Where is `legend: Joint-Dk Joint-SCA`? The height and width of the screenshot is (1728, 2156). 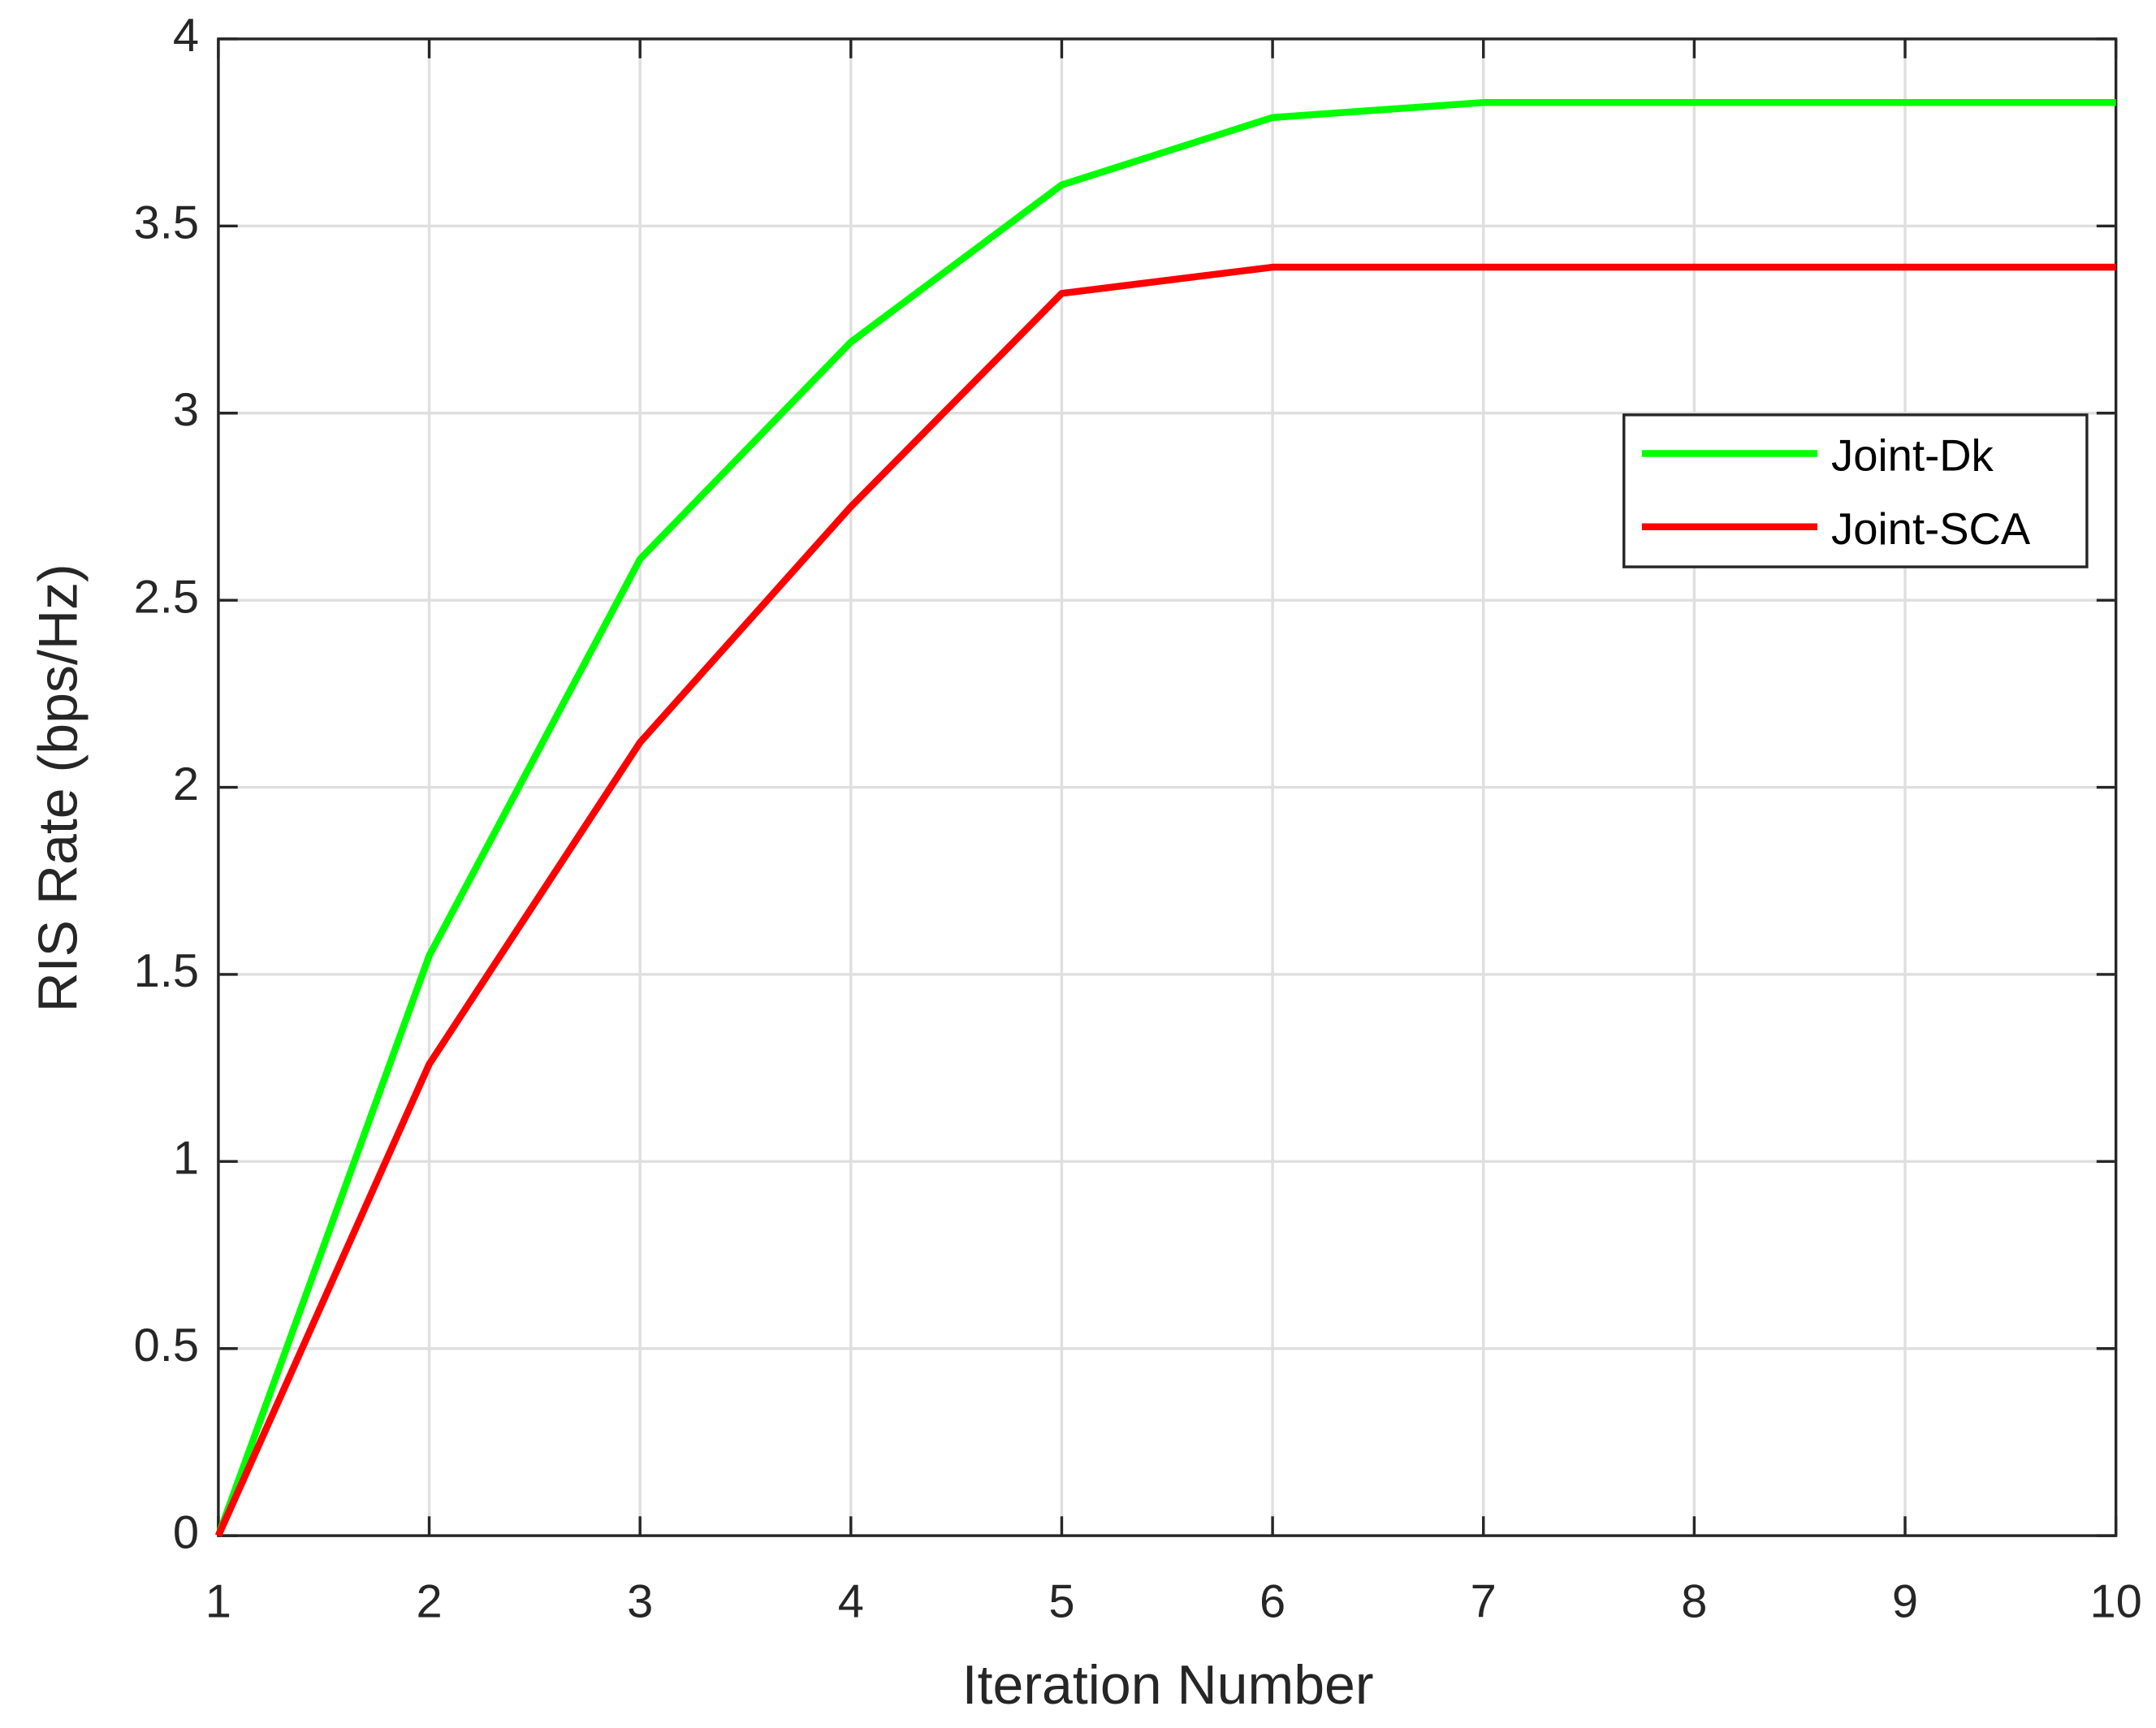
legend: Joint-Dk Joint-SCA is located at coordinates (1855, 490).